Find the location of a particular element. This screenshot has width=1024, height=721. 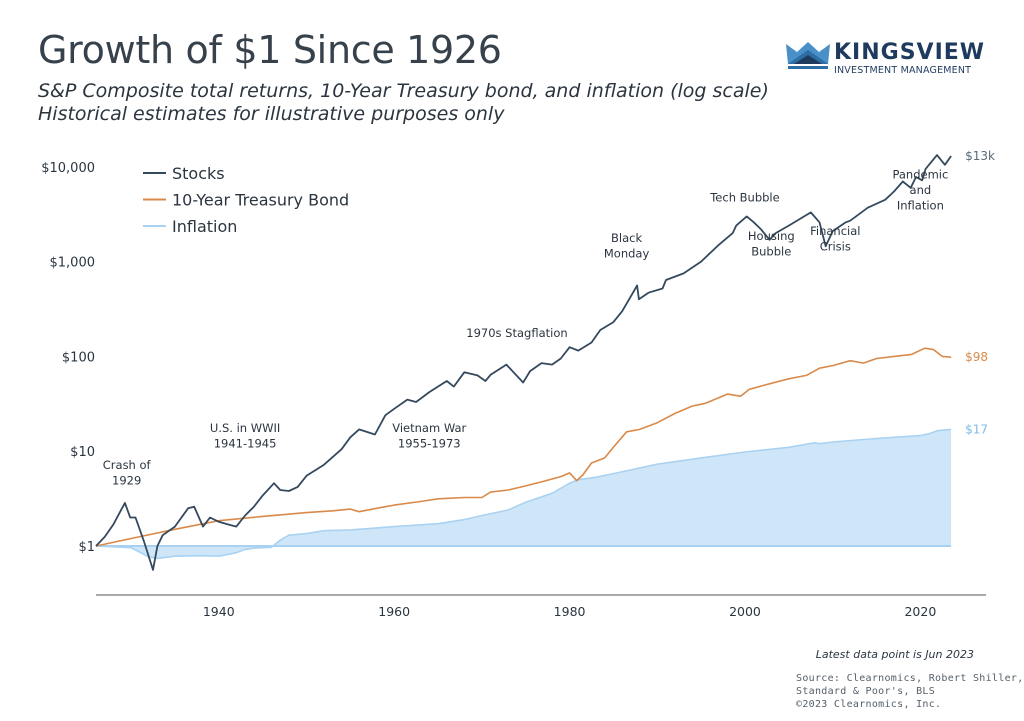

annotation-line: 1955-1973 is located at coordinates (429, 443).